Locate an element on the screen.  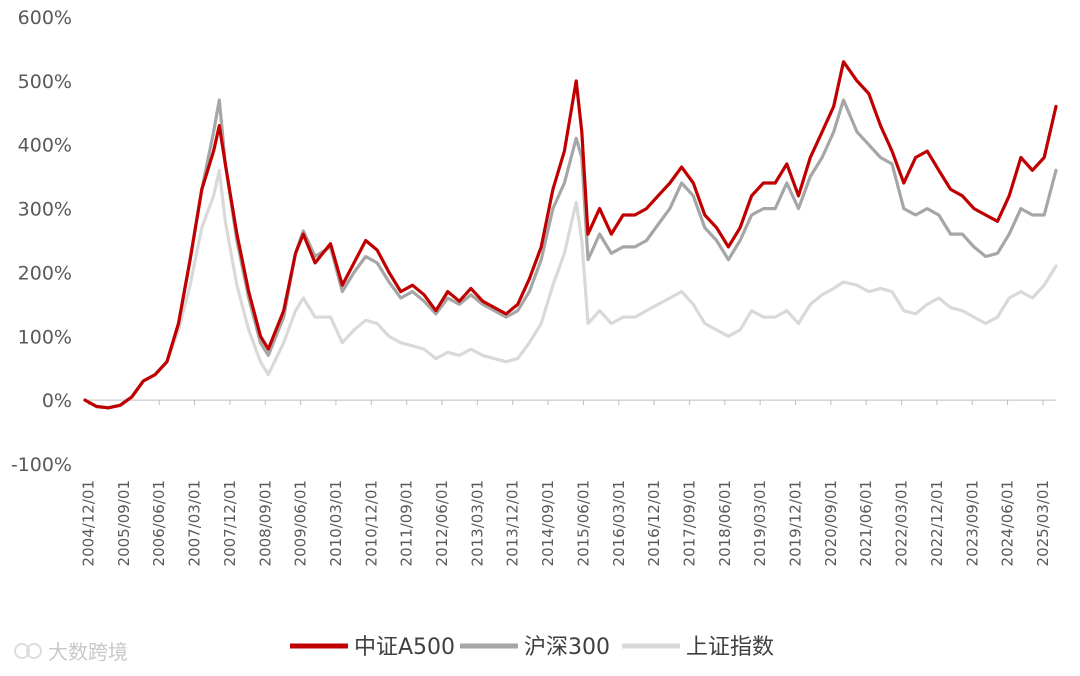
x-tick-label: 2008/09/01 is located at coordinates (265, 523).